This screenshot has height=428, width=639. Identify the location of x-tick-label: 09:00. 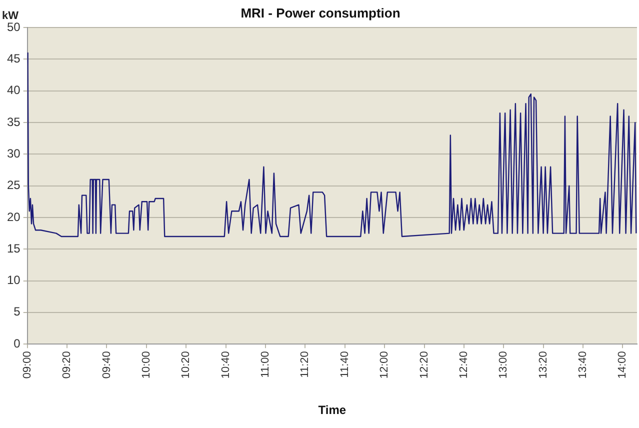
(27, 365).